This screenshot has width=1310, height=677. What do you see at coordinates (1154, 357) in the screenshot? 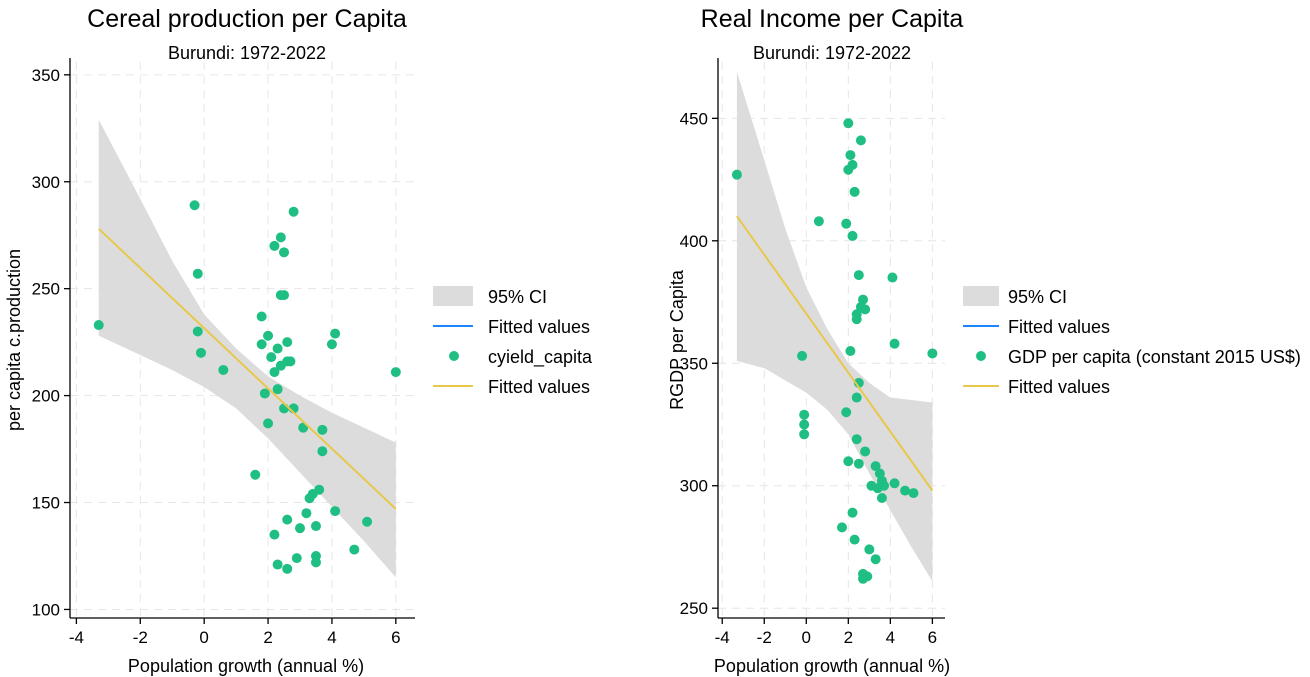
I see `legend2-points-label: GDP per capita (constant 2015 US$)` at bounding box center [1154, 357].